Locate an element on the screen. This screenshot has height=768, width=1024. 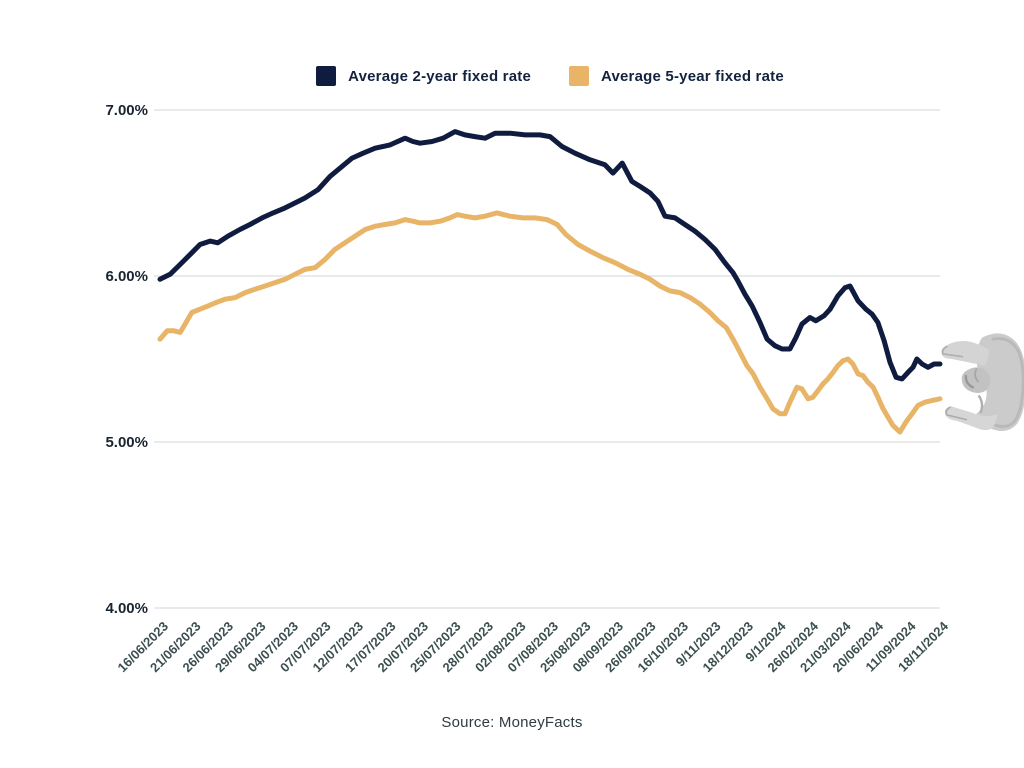
legend-label-5yr: Average 5-year fixed rate is located at coordinates (692, 76).